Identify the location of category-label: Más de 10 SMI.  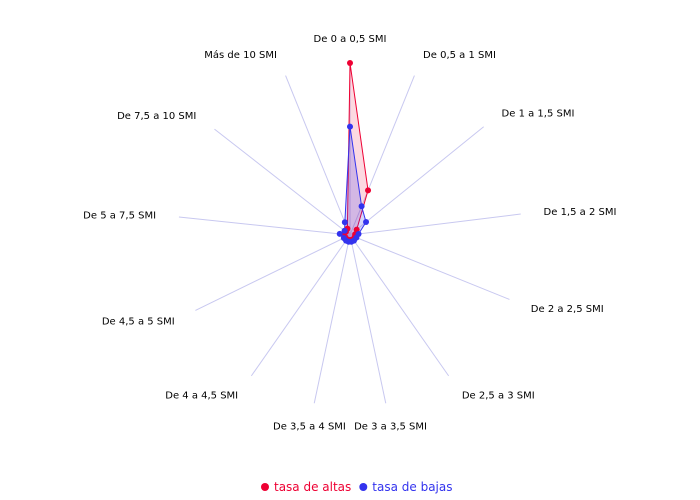
(240, 55).